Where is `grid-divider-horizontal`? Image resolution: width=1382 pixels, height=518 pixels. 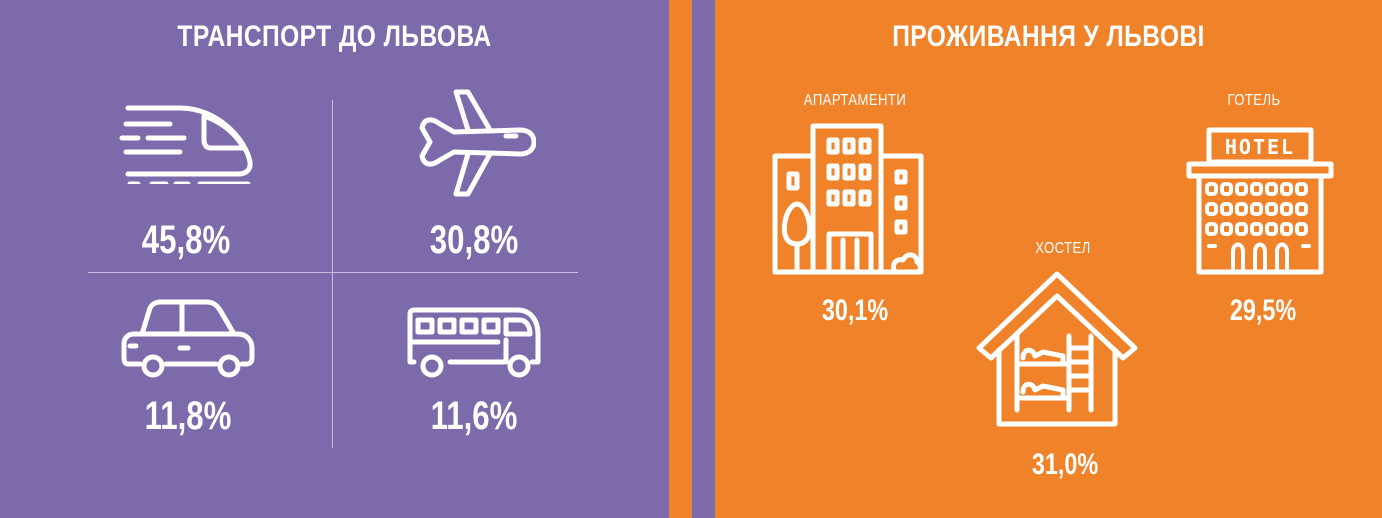 grid-divider-horizontal is located at coordinates (333, 272).